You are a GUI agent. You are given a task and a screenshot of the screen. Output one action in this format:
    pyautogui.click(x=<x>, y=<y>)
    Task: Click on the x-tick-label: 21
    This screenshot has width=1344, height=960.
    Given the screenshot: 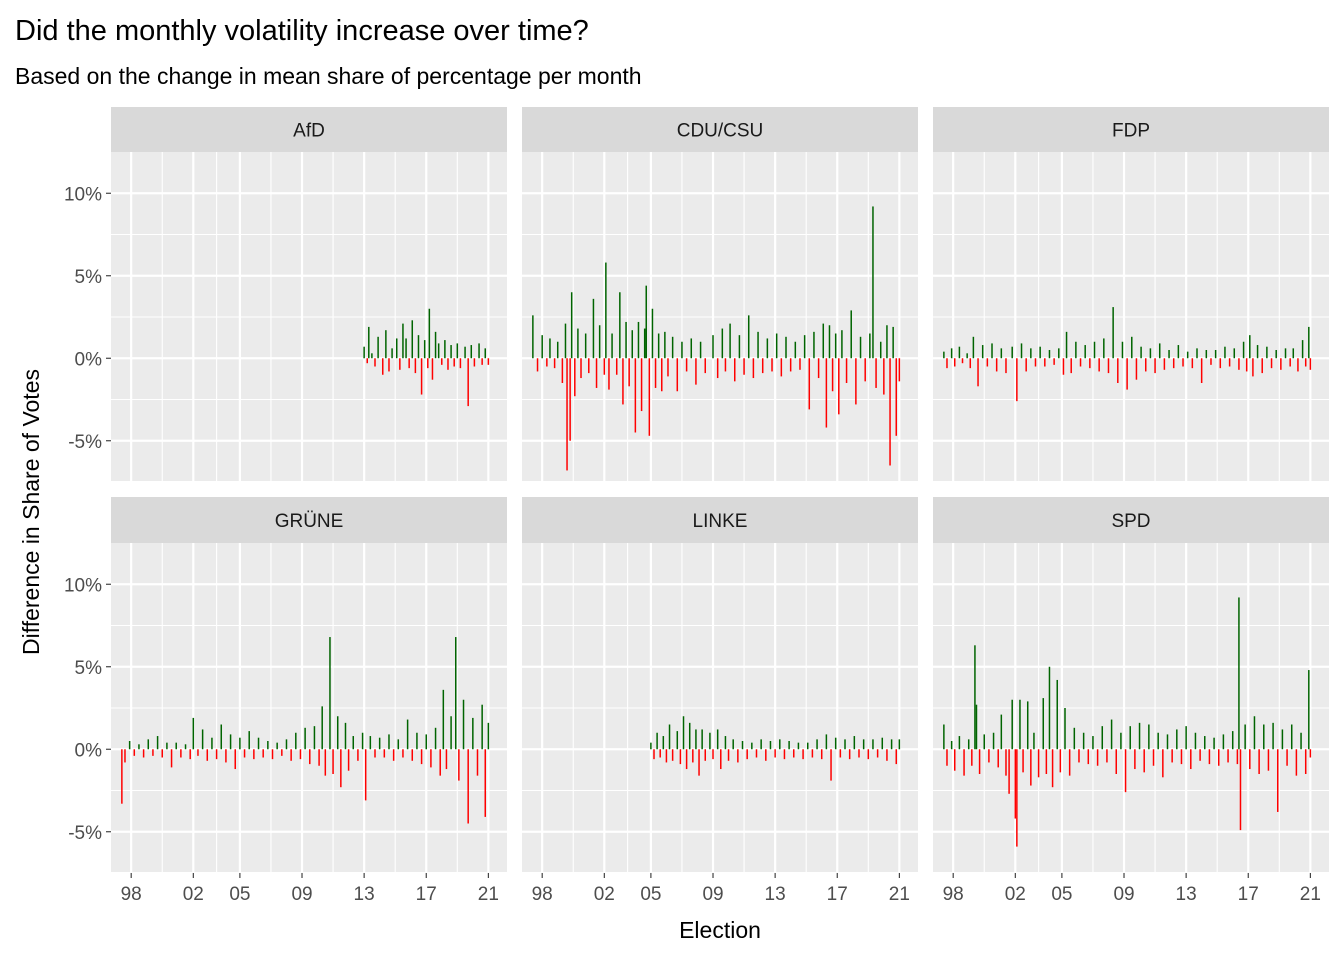 What is the action you would take?
    pyautogui.click(x=1310, y=894)
    